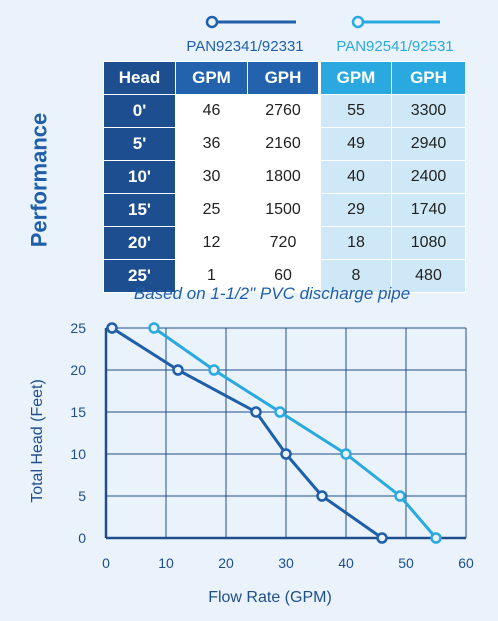 This screenshot has height=621, width=498. What do you see at coordinates (78, 370) in the screenshot?
I see `y-tick-label: 20` at bounding box center [78, 370].